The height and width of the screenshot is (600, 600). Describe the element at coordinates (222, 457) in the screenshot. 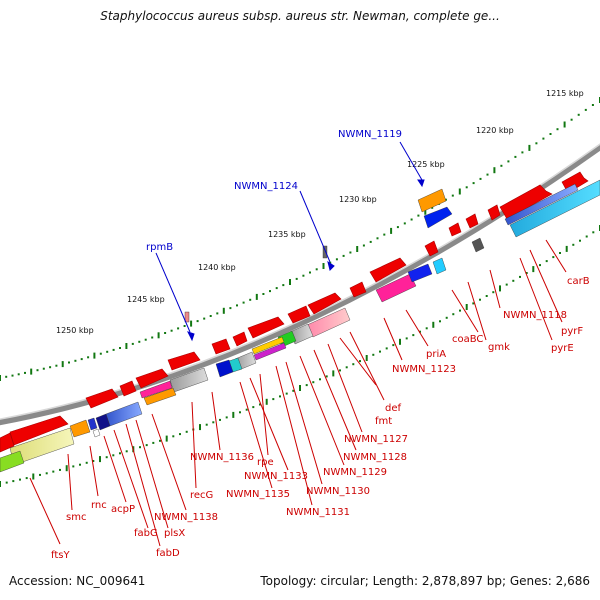

I see `gene-label-NWMN_1136: NWMN_1136` at that location.